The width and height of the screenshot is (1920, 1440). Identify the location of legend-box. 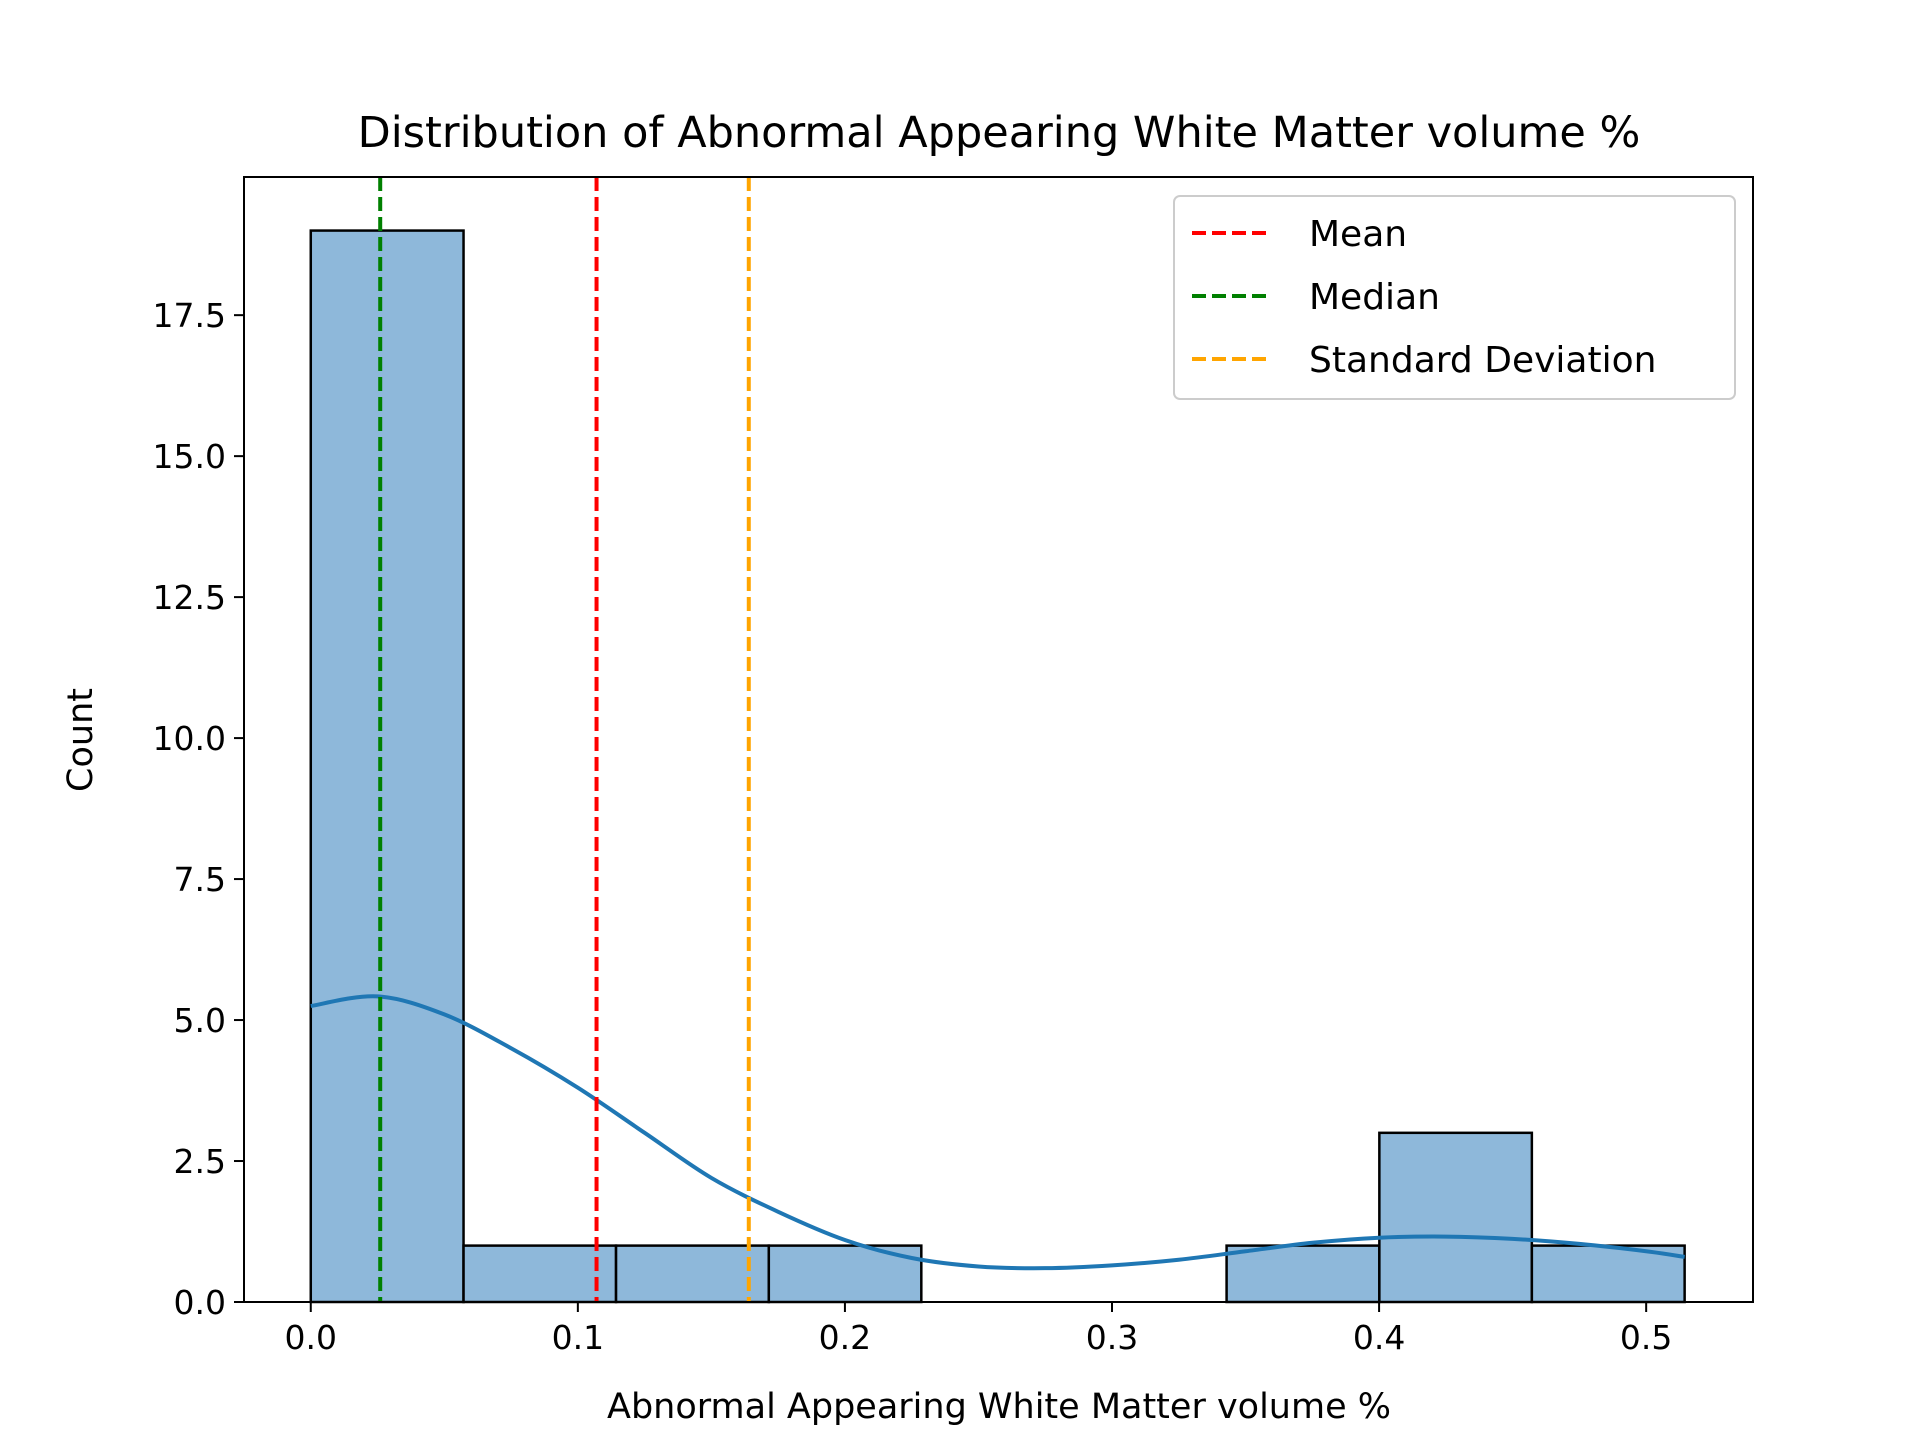
(1454, 297).